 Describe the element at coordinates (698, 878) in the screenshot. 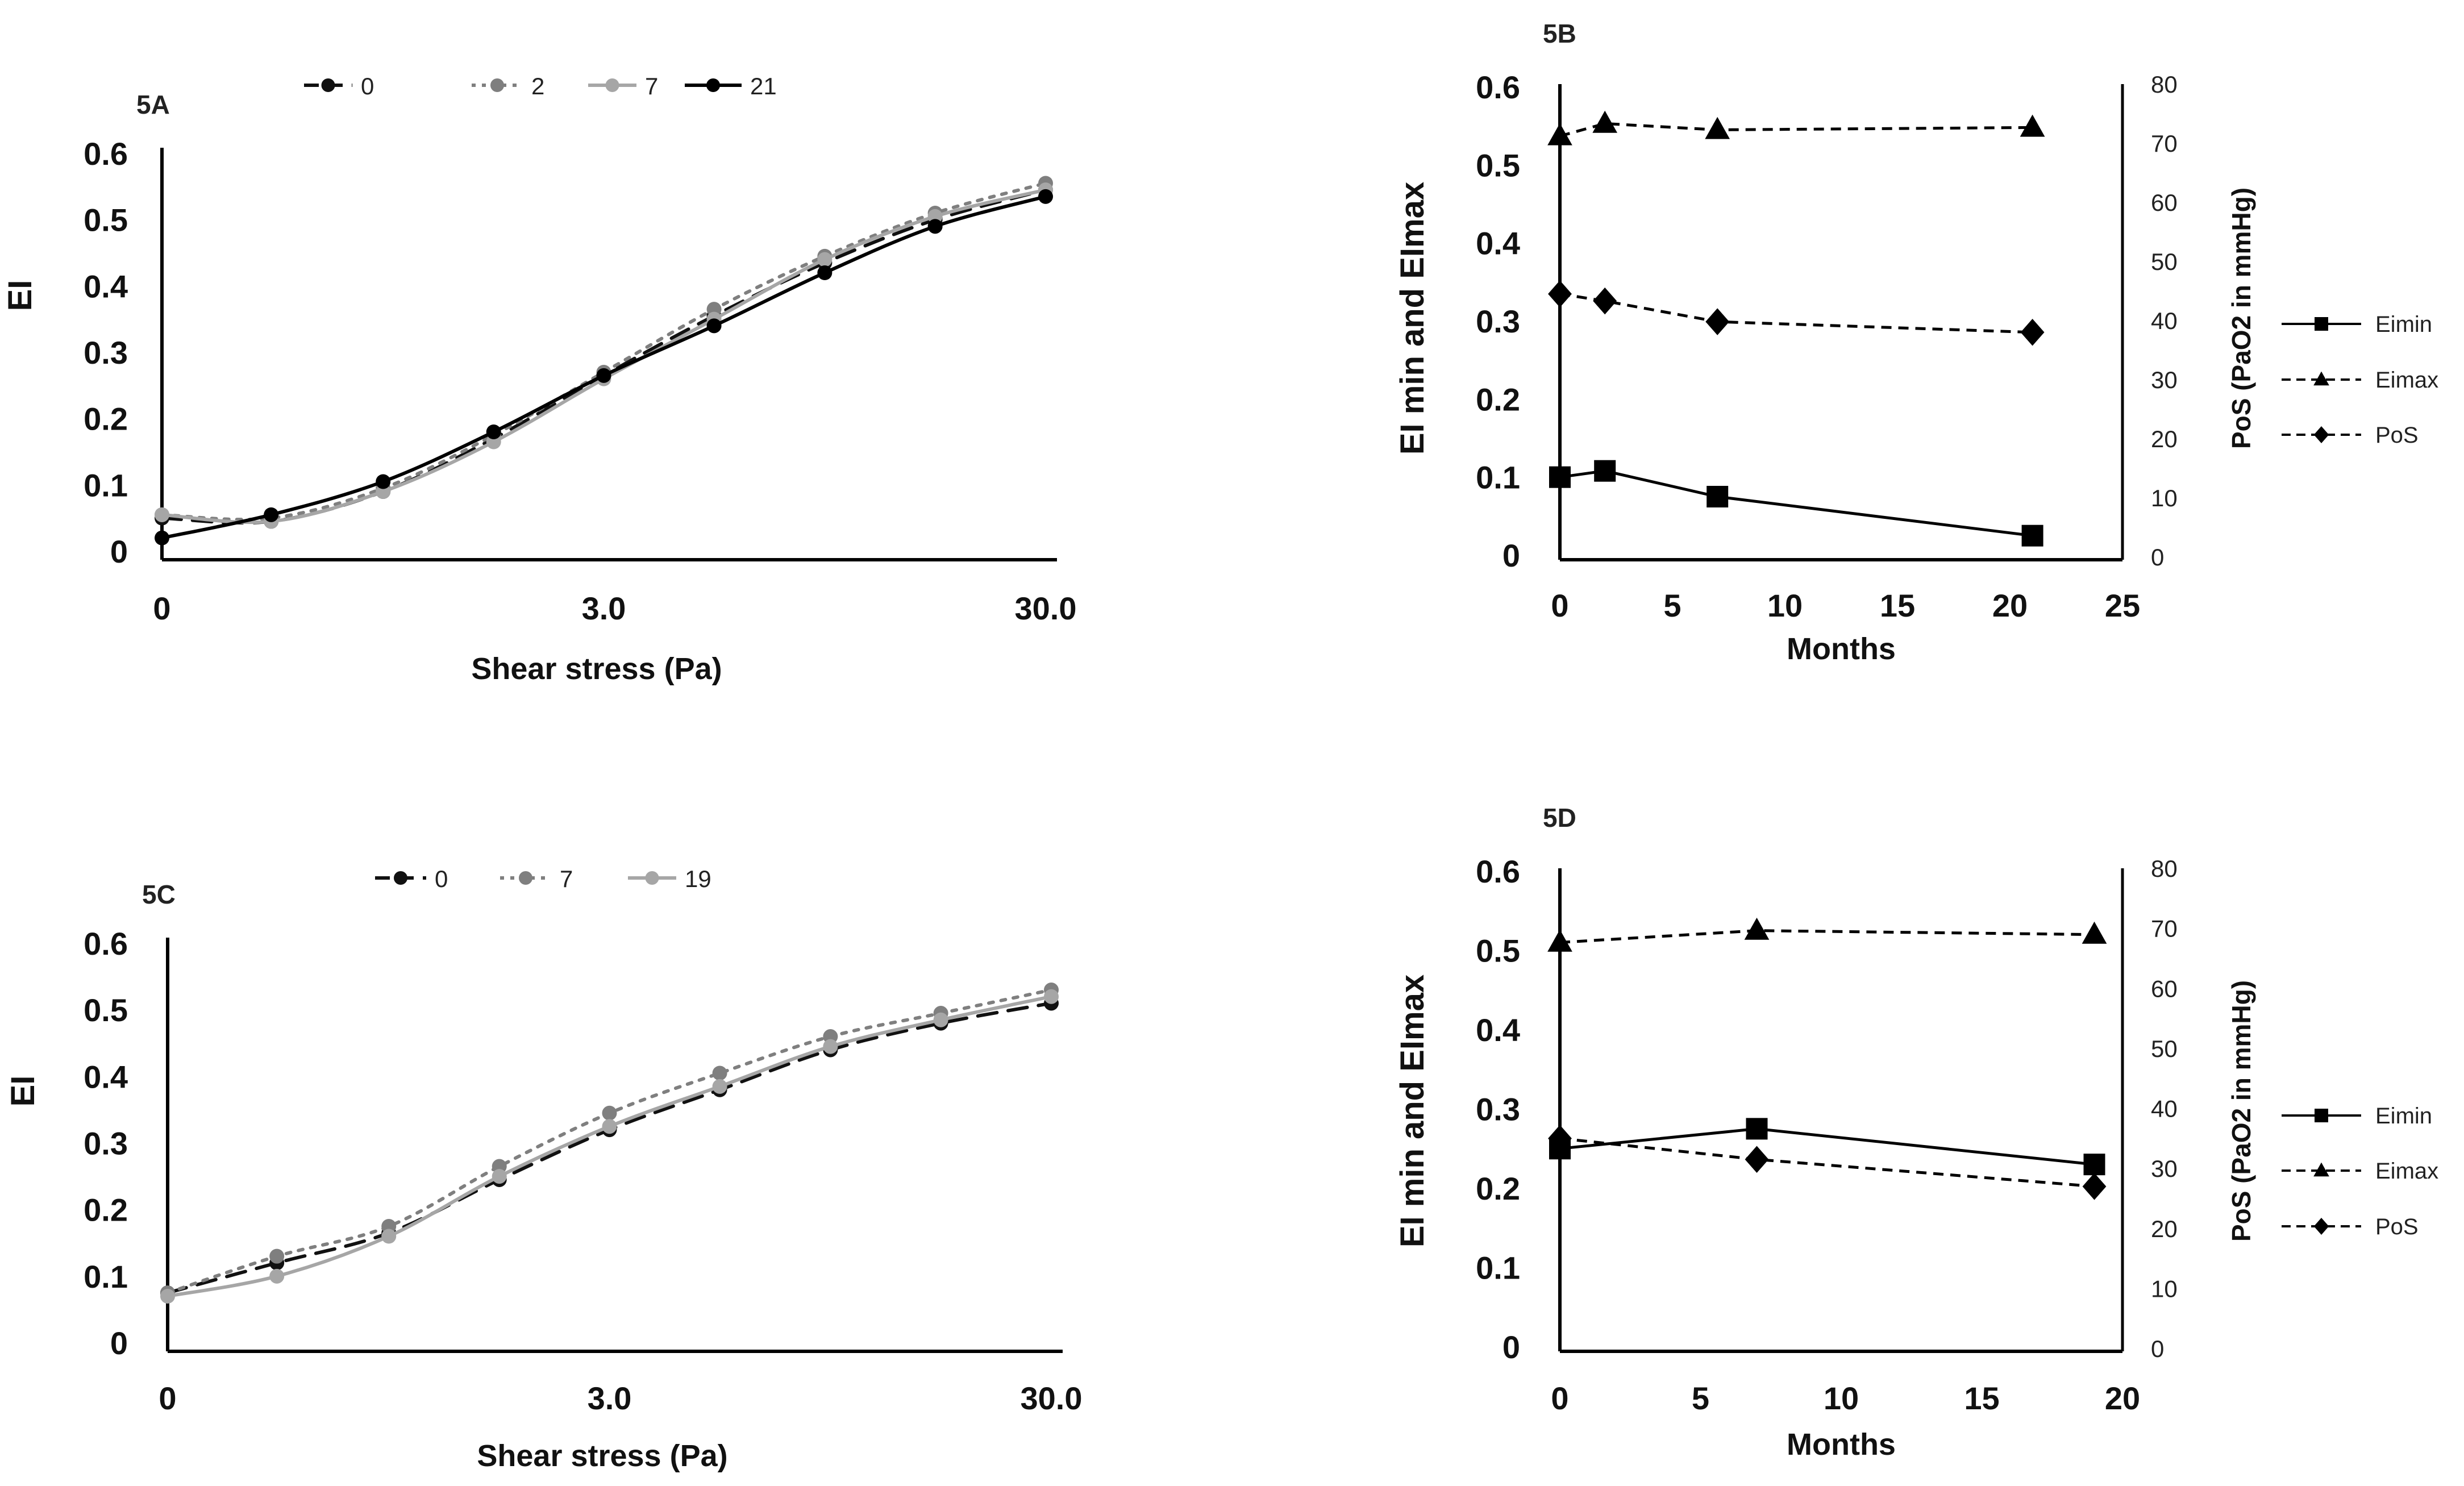

I see `legend-label-19: 19` at that location.